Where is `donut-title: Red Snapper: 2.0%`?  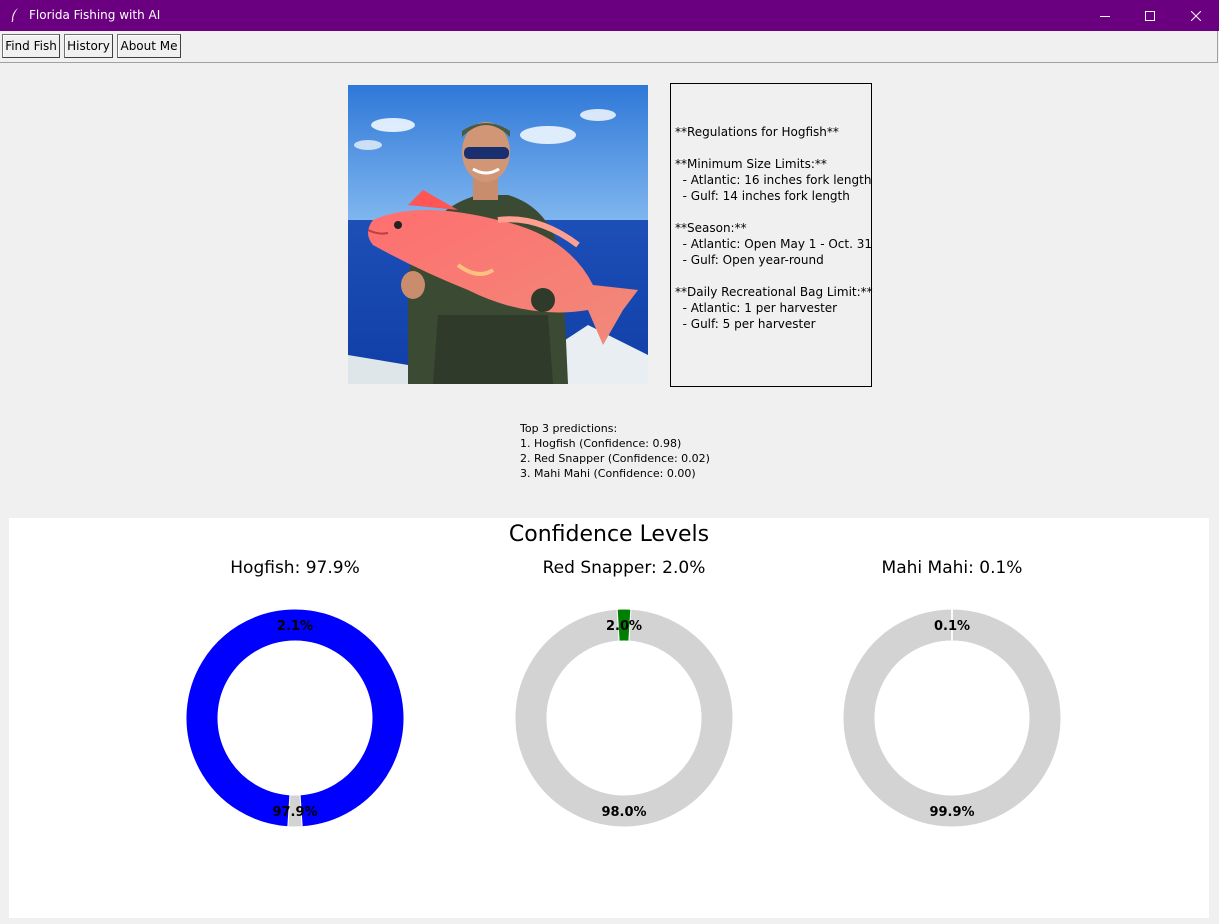 donut-title: Red Snapper: 2.0% is located at coordinates (624, 568).